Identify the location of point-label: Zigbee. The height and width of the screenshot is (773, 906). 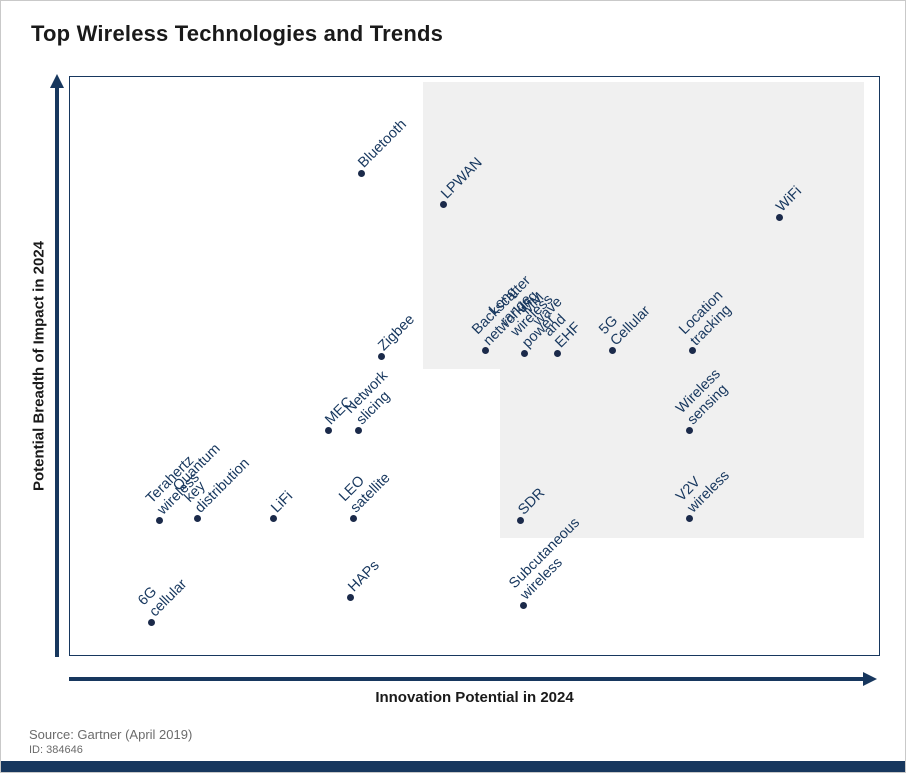
(397, 332).